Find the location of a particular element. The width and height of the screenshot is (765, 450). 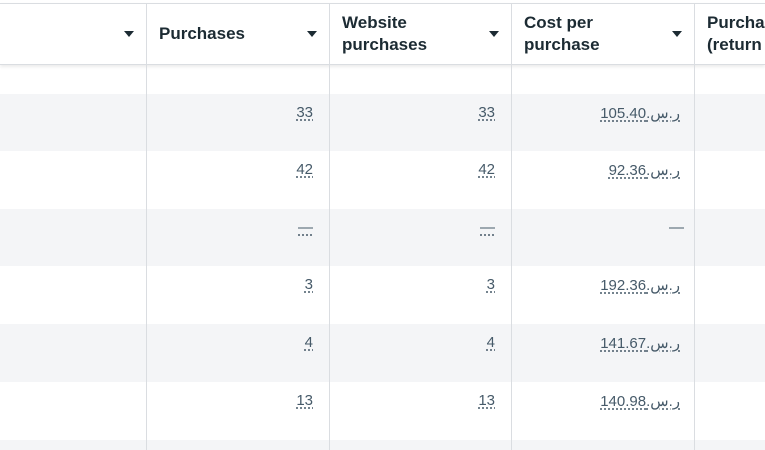

purchases-cell: — is located at coordinates (305, 227).